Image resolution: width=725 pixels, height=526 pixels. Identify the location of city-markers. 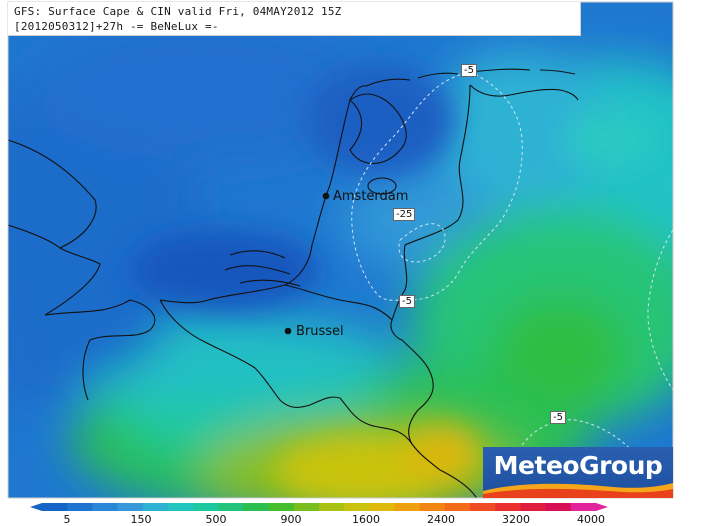
(307, 263).